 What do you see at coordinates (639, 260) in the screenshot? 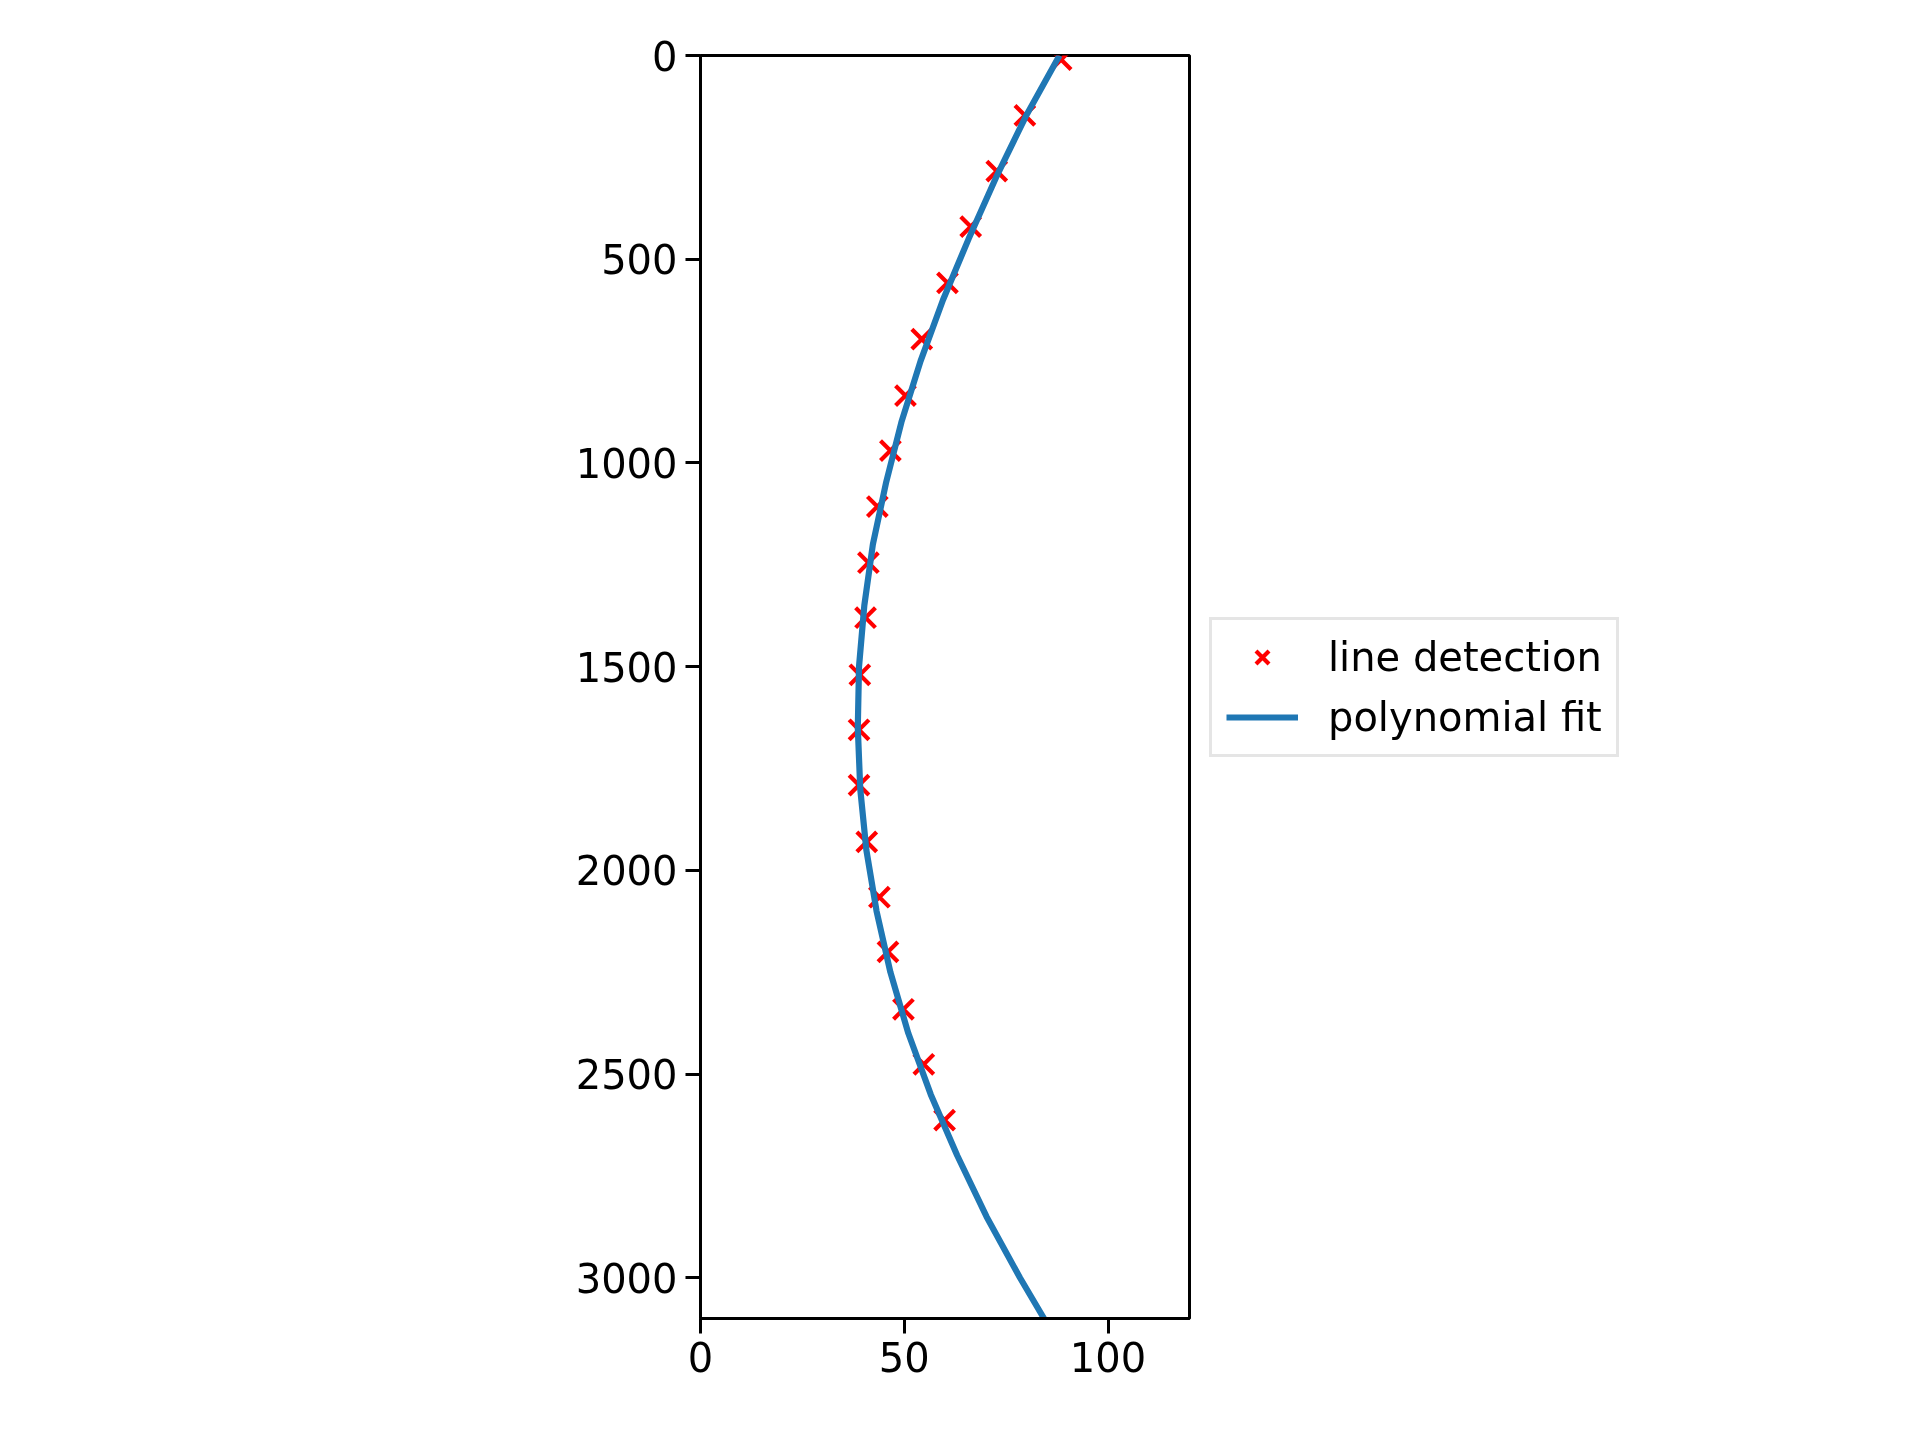
I see `y-tick-label: 500` at bounding box center [639, 260].